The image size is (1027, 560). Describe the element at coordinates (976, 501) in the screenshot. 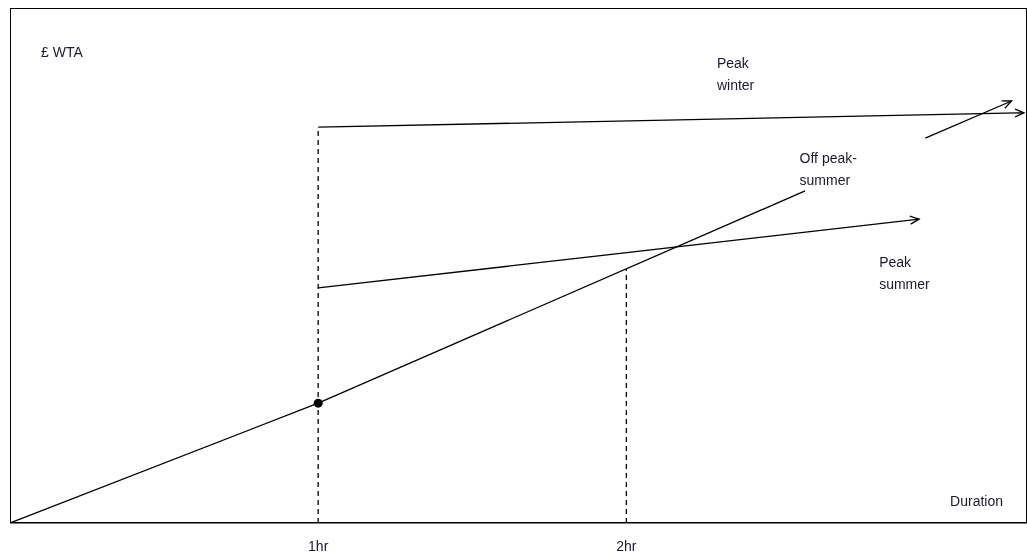

I see `x-axis-title: Duration` at that location.